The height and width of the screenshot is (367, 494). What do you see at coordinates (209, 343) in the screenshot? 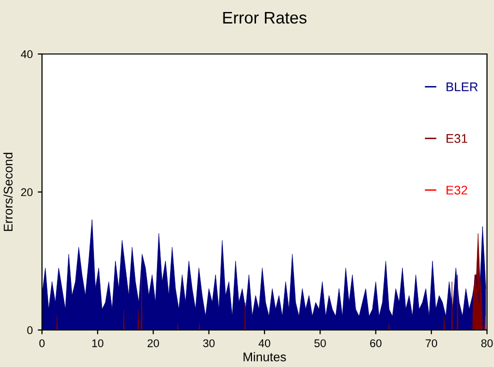
I see `x-tick-label: 30` at bounding box center [209, 343].